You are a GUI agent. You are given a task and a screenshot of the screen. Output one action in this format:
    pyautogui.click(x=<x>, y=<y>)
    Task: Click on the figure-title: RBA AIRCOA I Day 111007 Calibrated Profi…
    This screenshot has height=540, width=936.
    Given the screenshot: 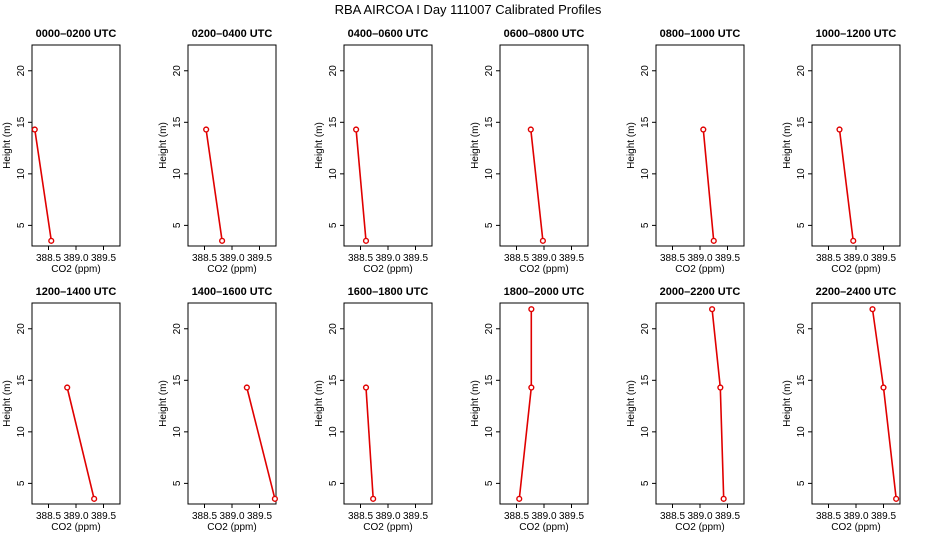 What is the action you would take?
    pyautogui.click(x=468, y=9)
    